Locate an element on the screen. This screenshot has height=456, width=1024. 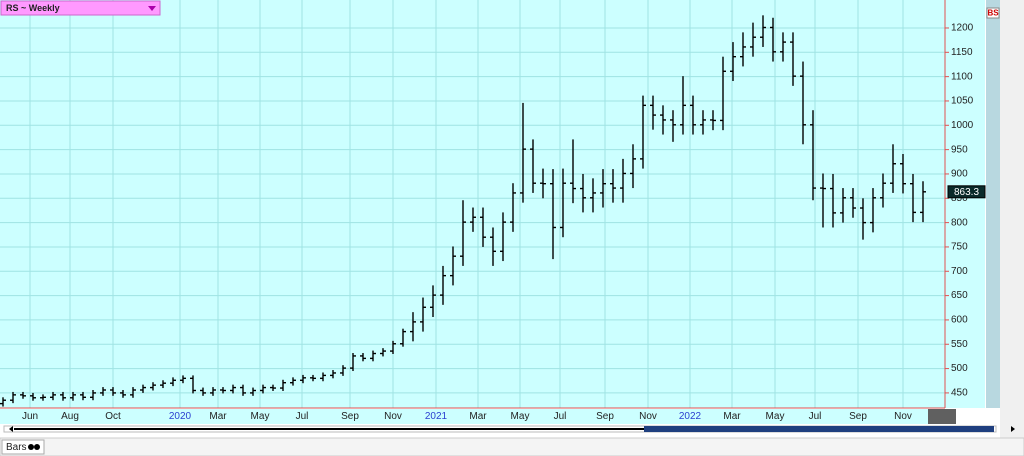
badge: BS is located at coordinates (993, 13).